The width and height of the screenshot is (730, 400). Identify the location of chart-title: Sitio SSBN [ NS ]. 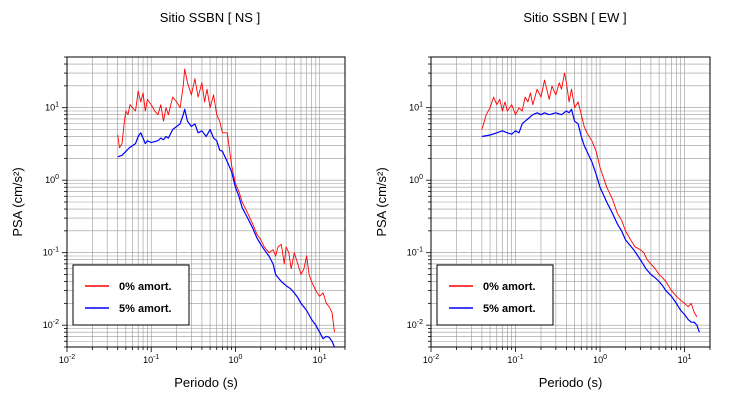
(210, 17).